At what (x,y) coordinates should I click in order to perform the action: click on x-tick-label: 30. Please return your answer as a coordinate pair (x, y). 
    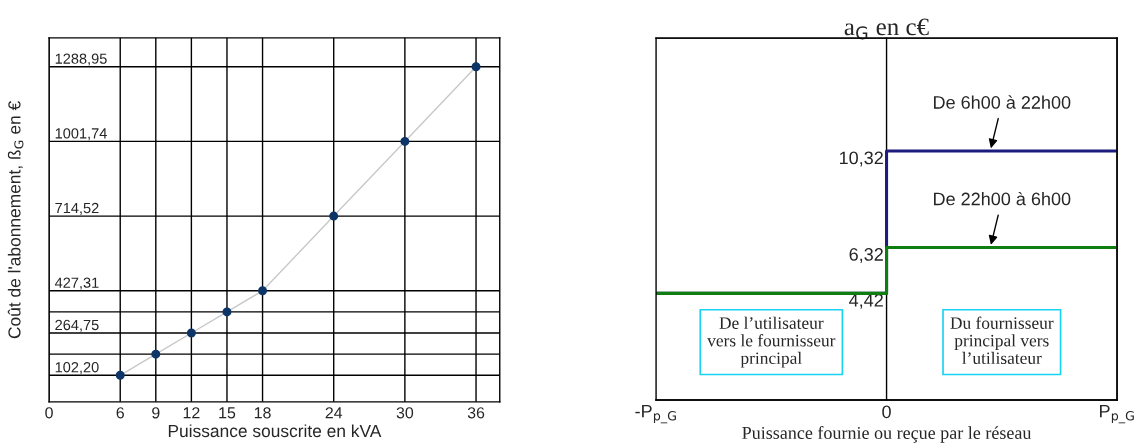
    Looking at the image, I should click on (405, 413).